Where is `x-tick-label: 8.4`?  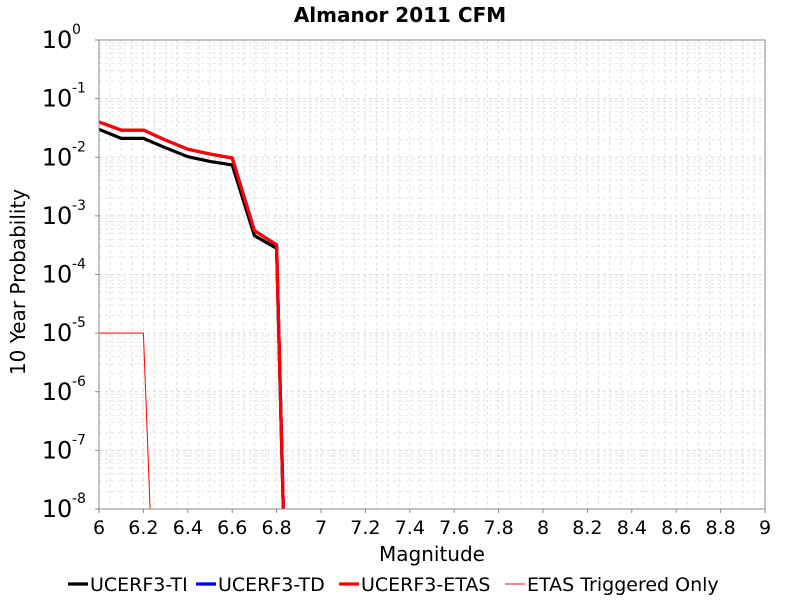
x-tick-label: 8.4 is located at coordinates (632, 528).